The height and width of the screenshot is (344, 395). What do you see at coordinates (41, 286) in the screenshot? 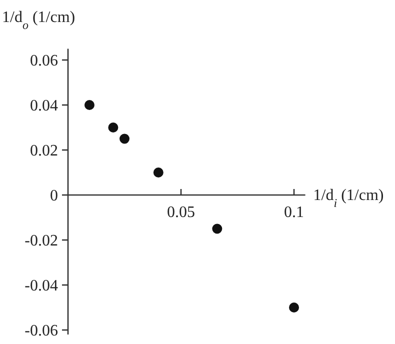
I see `y-tick-label: -0.04` at bounding box center [41, 286].